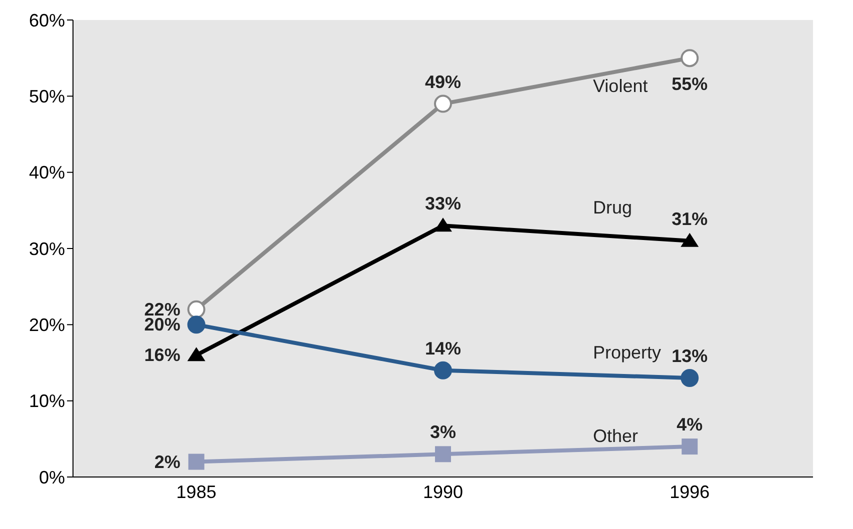  I want to click on data-label: 4%, so click(689, 424).